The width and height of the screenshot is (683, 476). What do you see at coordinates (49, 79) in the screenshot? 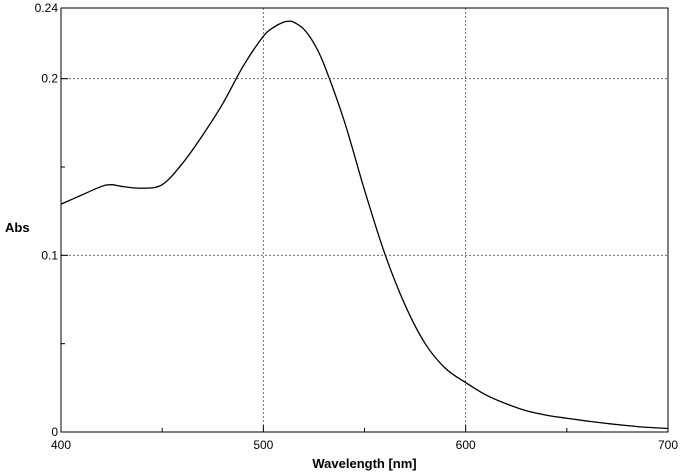
I see `y-tick-label: 0.2` at bounding box center [49, 79].